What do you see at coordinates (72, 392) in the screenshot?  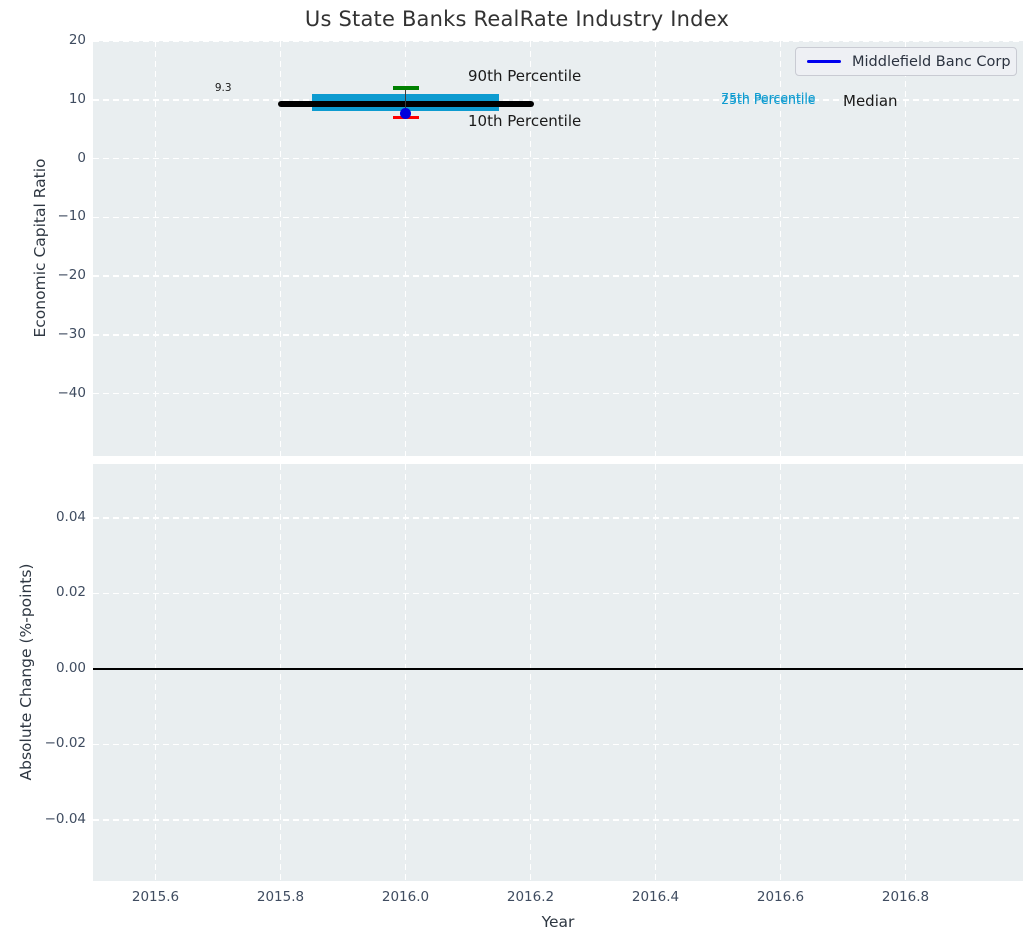 I see `y-tick-label: −40` at bounding box center [72, 392].